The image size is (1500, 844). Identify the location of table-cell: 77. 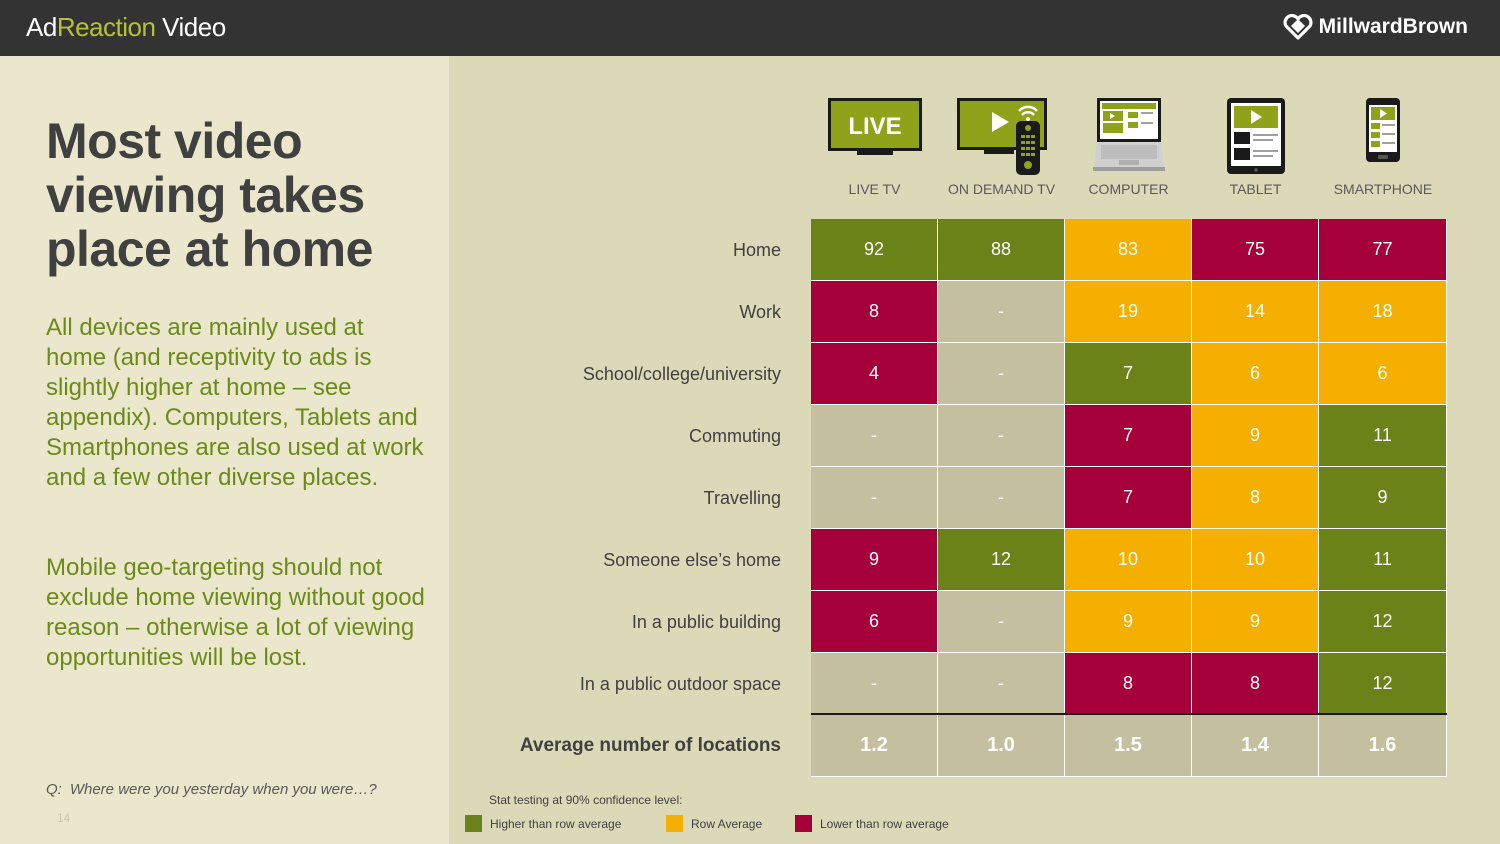
(1383, 250).